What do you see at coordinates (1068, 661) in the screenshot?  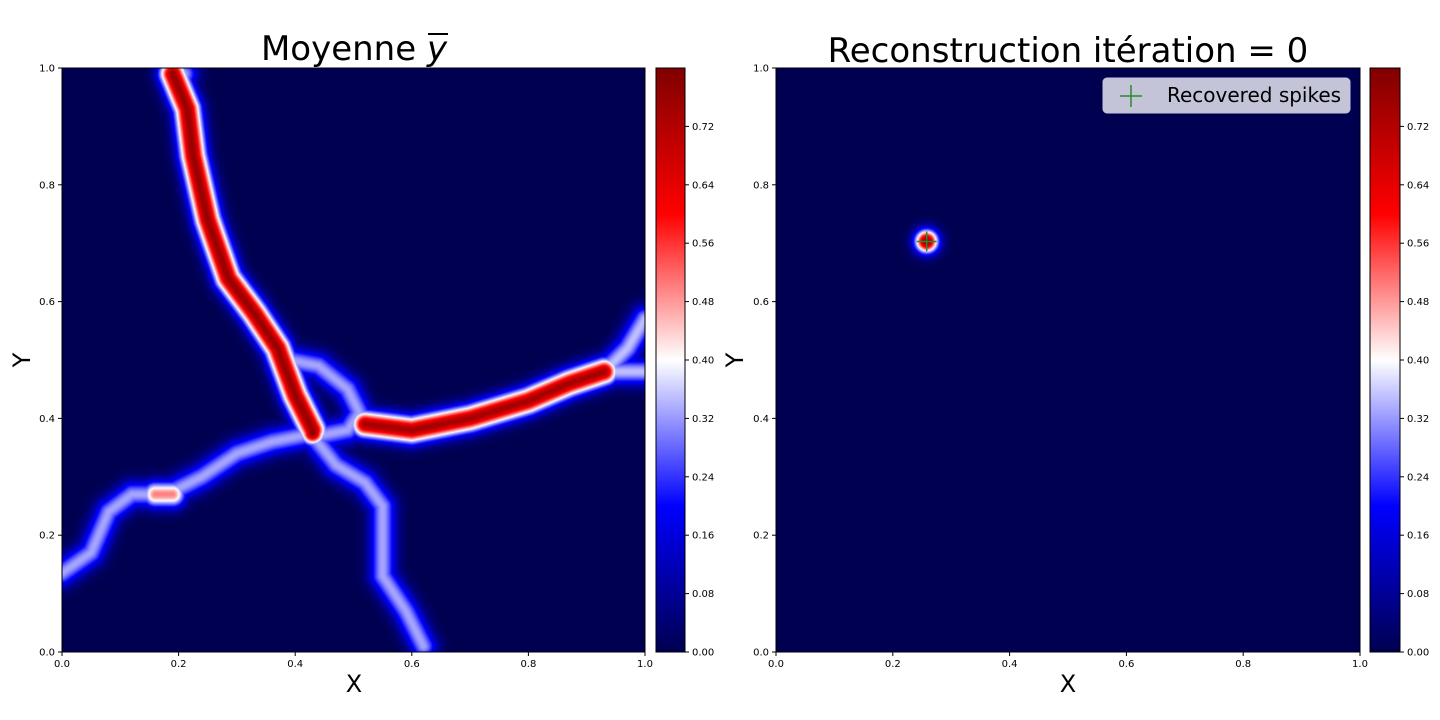 I see `x-axis-ticks-reconstruction: 0.0 0.2 0.4 0.6 0.8 1.0` at bounding box center [1068, 661].